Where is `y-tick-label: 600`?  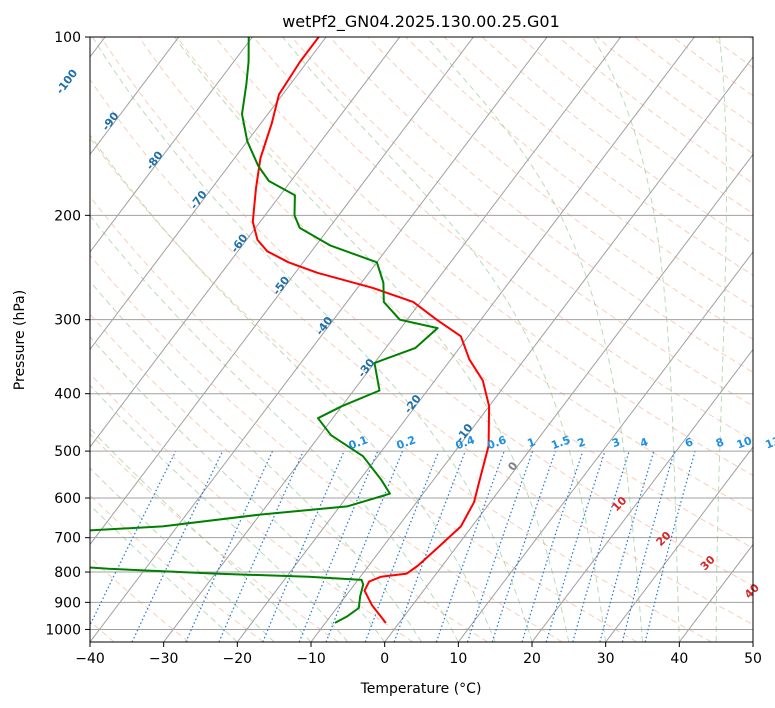 y-tick-label: 600 is located at coordinates (67, 499).